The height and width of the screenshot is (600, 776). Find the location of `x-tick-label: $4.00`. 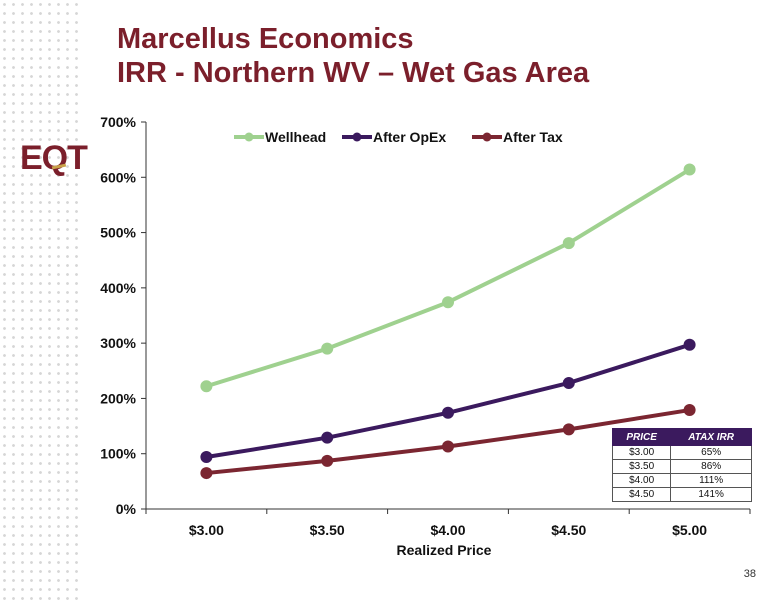

x-tick-label: $4.00 is located at coordinates (447, 530).